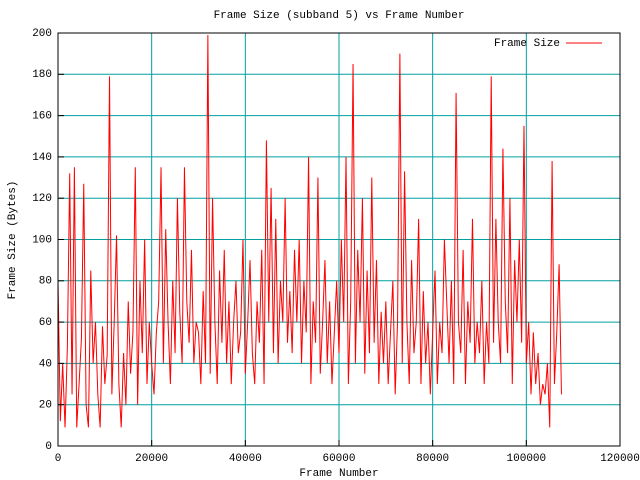 This screenshot has width=640, height=480. Describe the element at coordinates (45, 364) in the screenshot. I see `y-tick-label: 40` at that location.